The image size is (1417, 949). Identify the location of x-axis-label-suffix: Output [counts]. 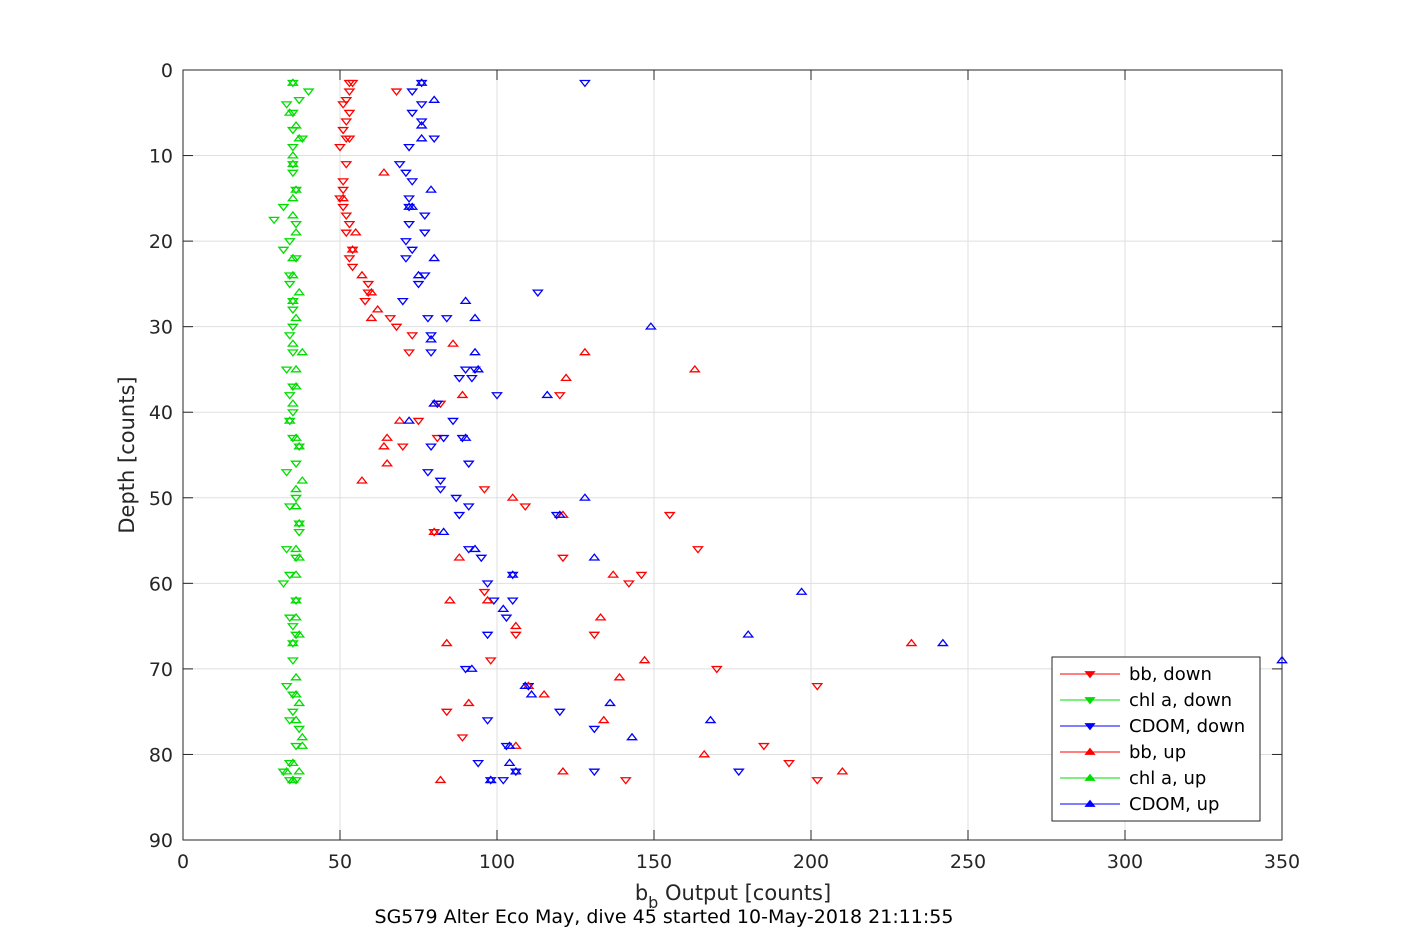
(744, 893).